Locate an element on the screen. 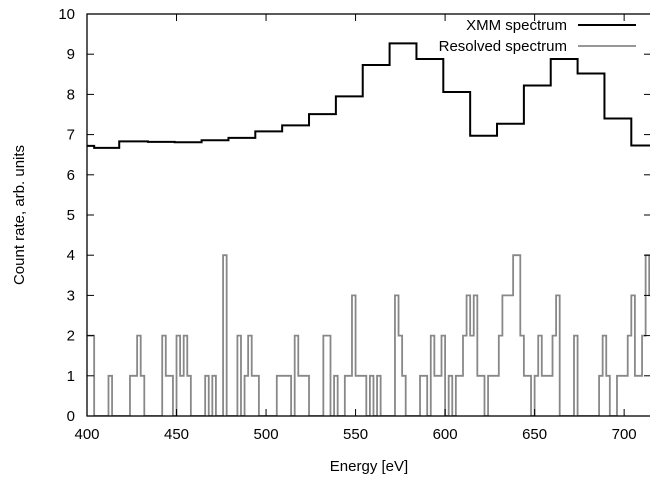 This screenshot has height=480, width=650. y-tick-label: 2 is located at coordinates (71, 336).